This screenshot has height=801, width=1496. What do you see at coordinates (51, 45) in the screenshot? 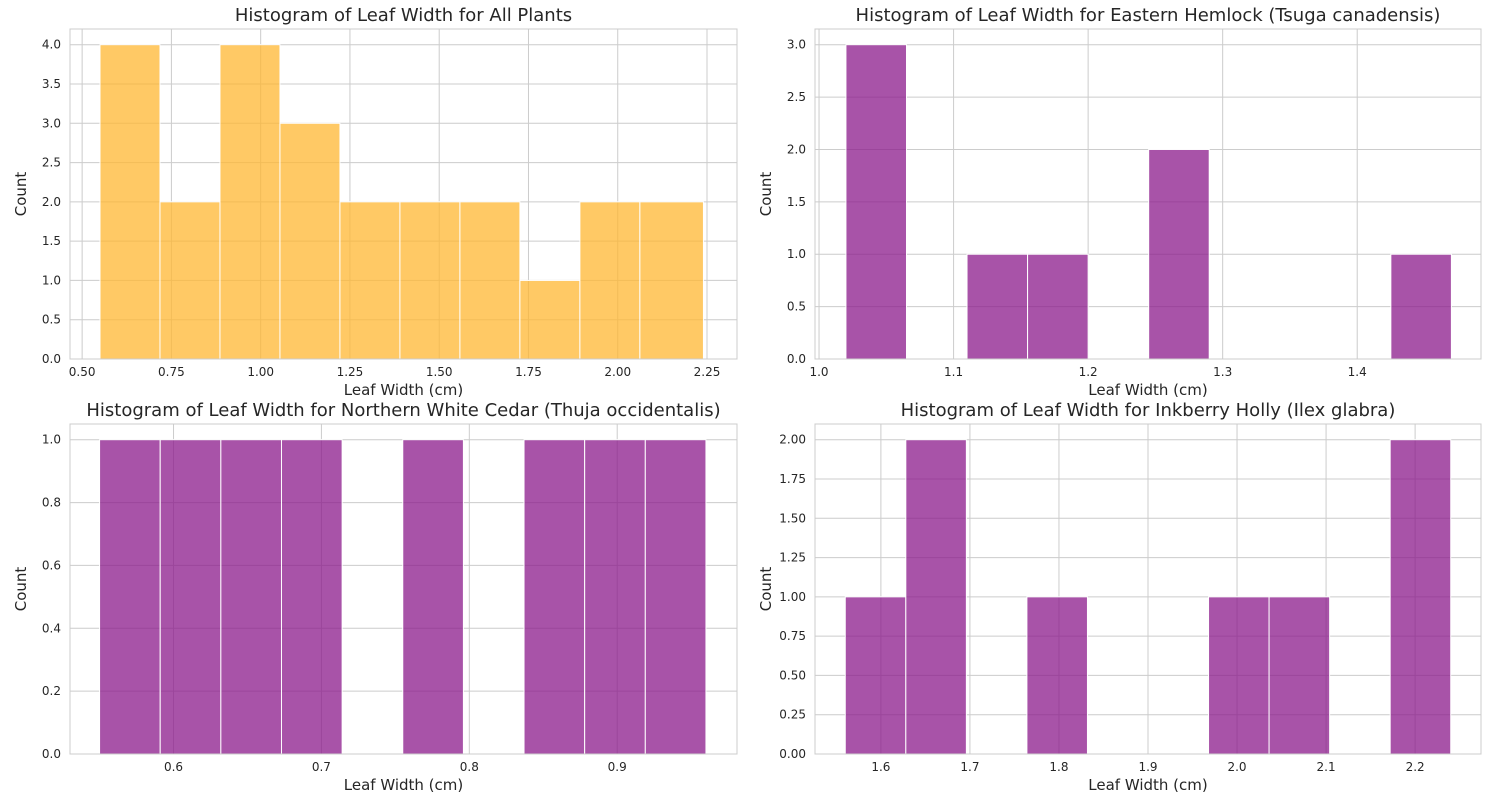
I see `y-tick-label: 4.0` at bounding box center [51, 45].